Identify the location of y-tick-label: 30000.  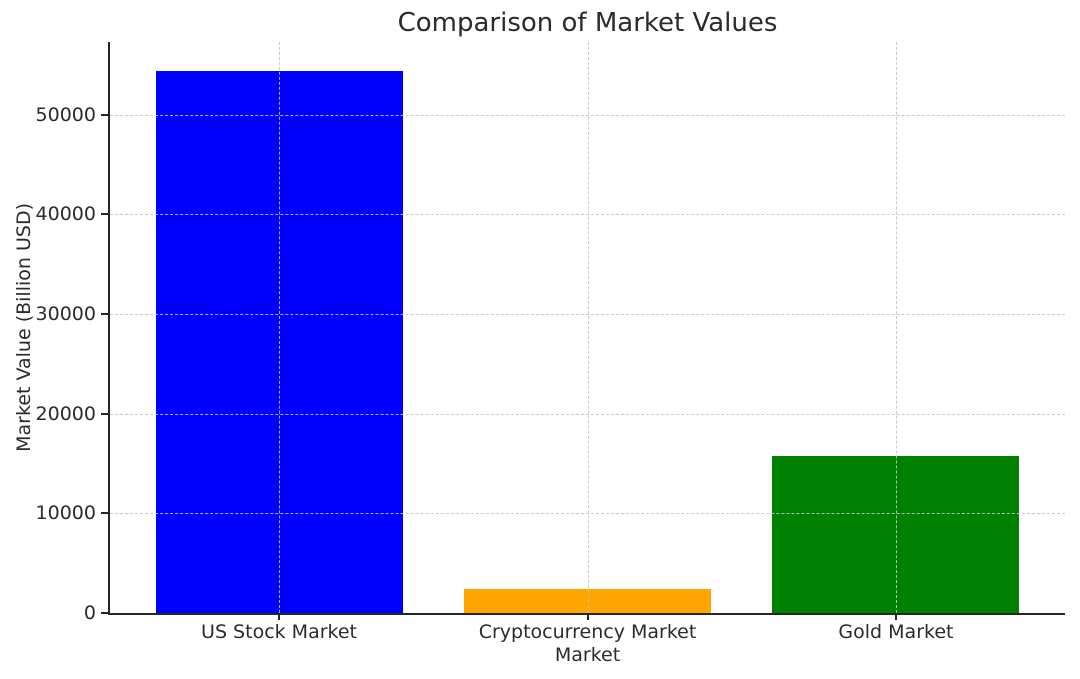
(65, 314).